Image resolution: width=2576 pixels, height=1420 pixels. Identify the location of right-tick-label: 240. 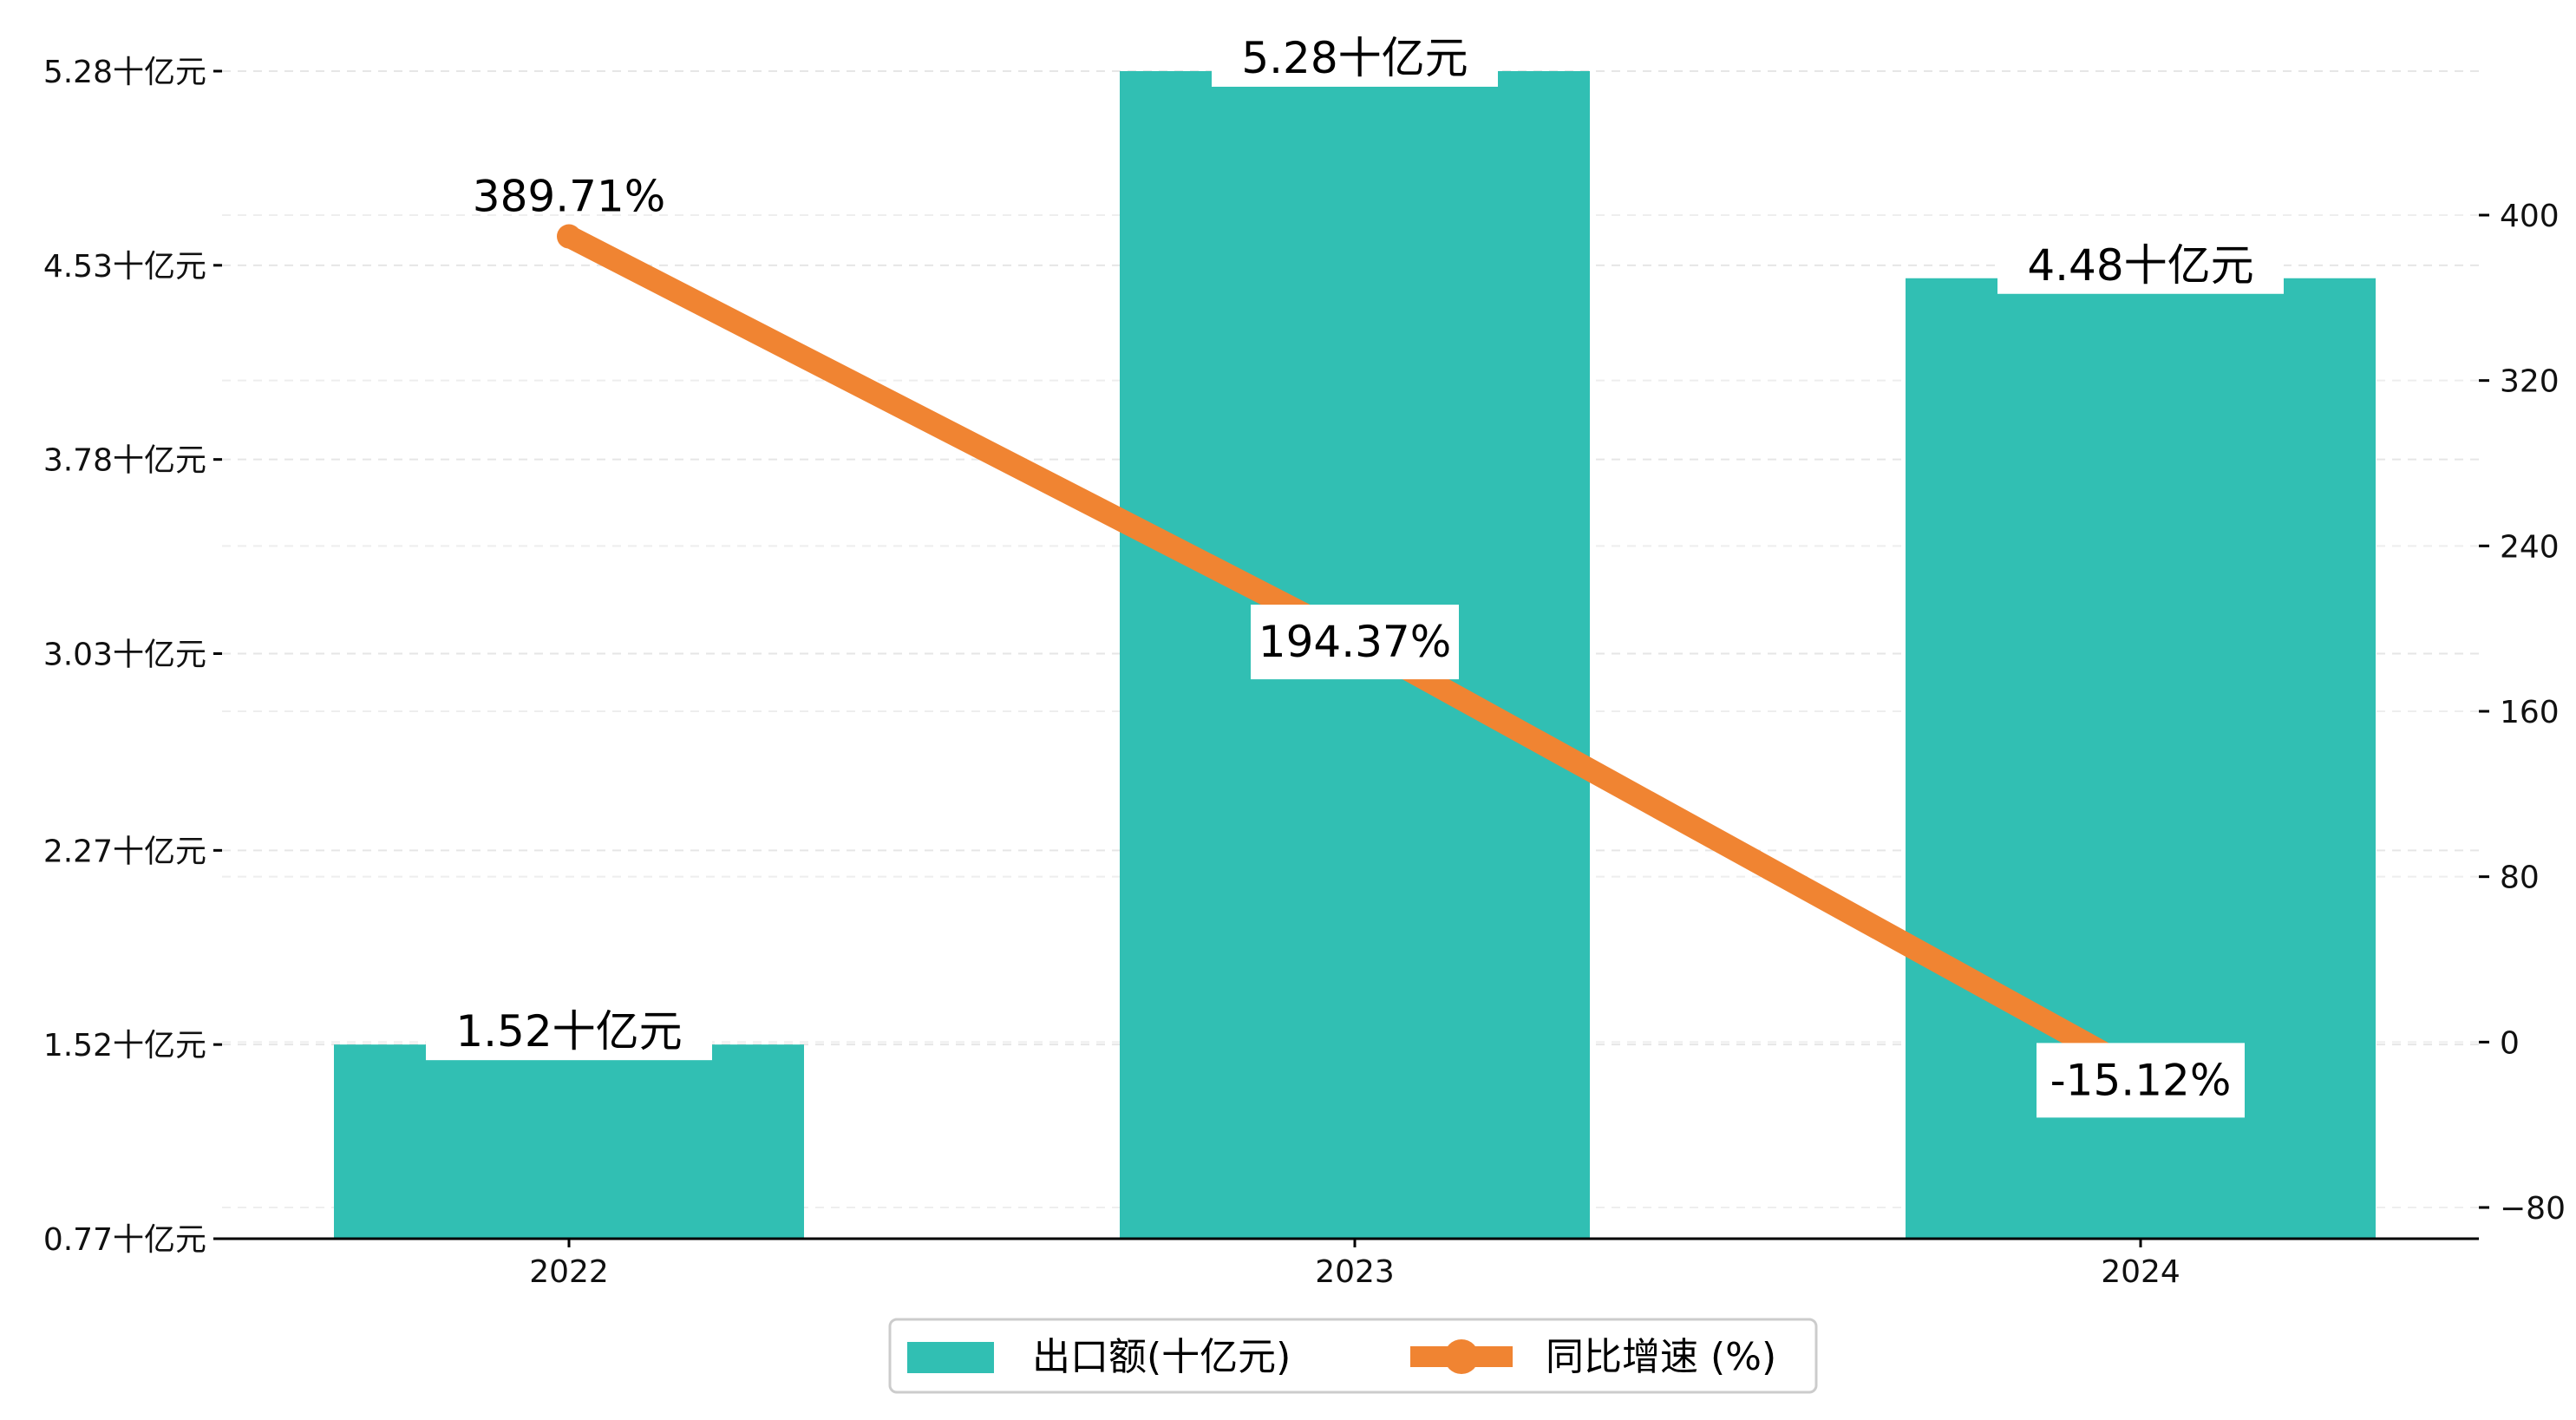
(2530, 547).